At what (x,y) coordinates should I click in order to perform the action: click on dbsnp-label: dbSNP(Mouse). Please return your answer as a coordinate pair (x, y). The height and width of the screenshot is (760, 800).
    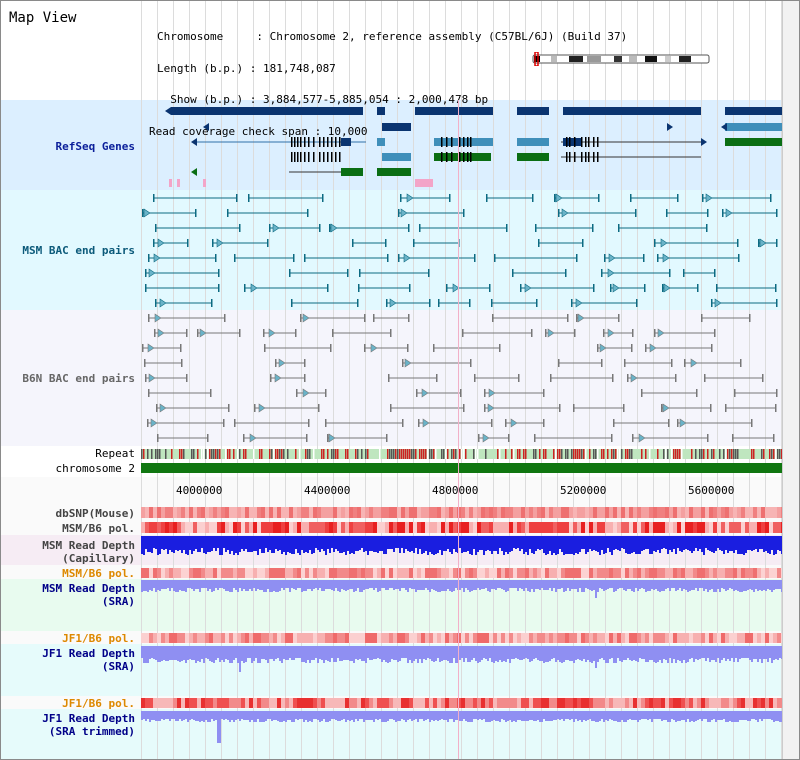
    Looking at the image, I should click on (95, 513).